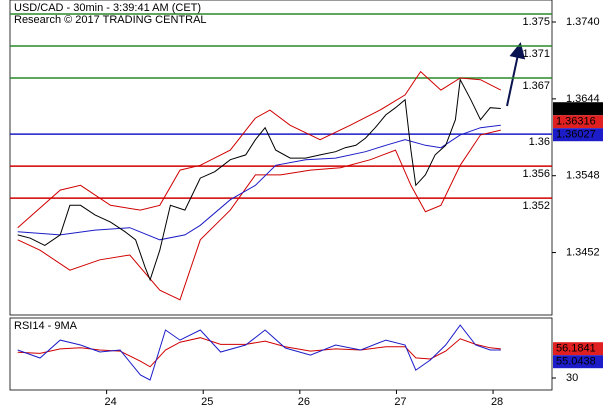 The height and width of the screenshot is (414, 613). I want to click on x-tick-label: 24, so click(110, 402).